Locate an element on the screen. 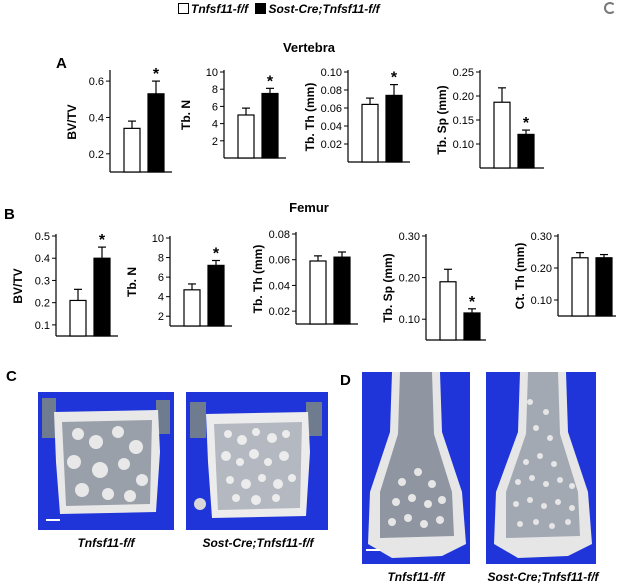 This screenshot has height=588, width=618. chart-8-ylabel: Tb. Sp (mm) is located at coordinates (388, 287).